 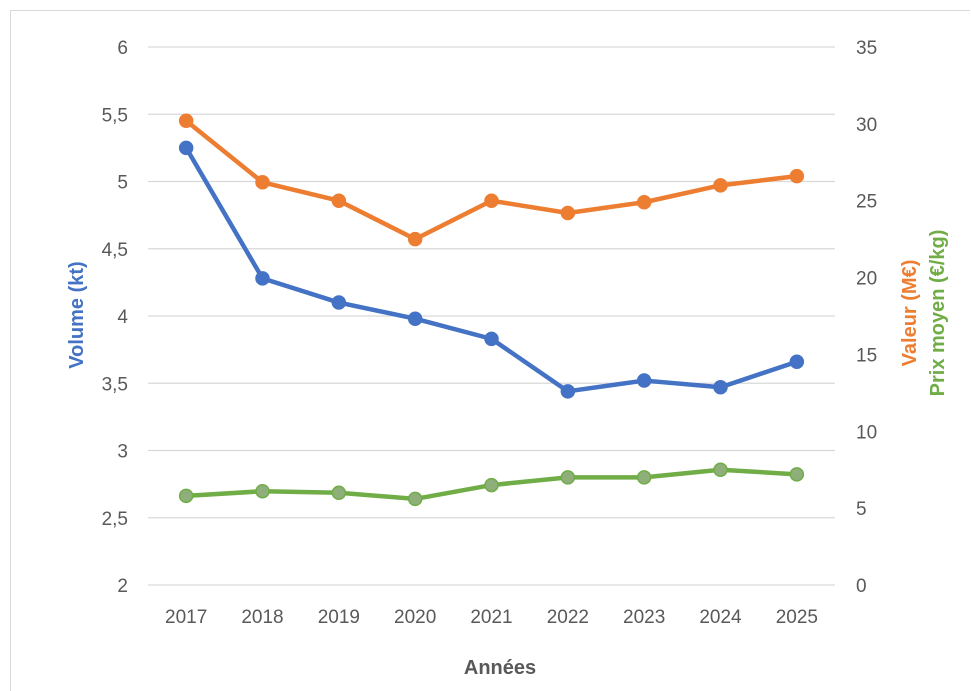 I want to click on left-tick-label: 2,5, so click(x=115, y=519).